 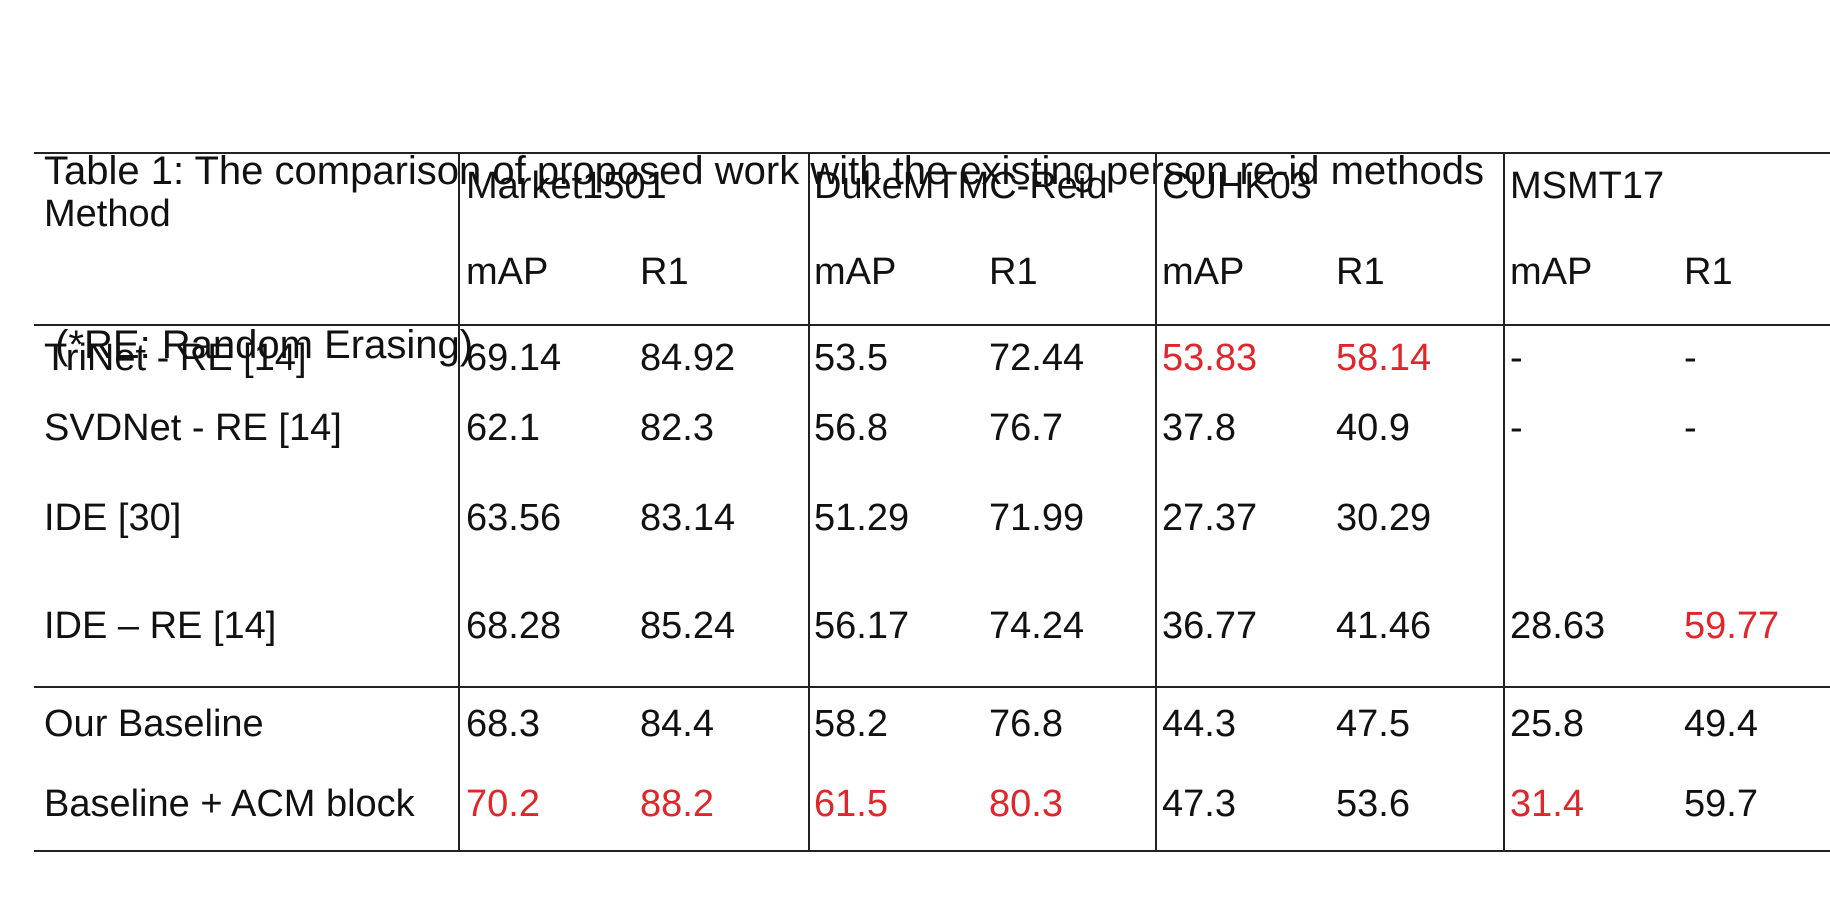 I want to click on method-name: TriNet - RE [14], so click(x=175, y=358).